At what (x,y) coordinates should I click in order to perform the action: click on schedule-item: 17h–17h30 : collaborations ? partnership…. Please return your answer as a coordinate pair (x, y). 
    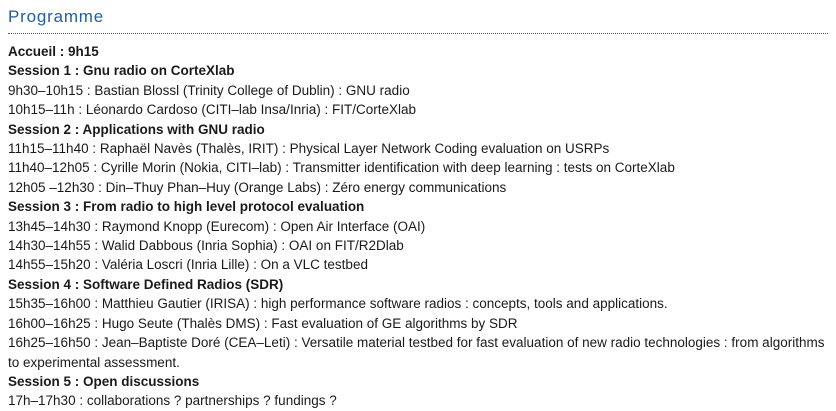
    Looking at the image, I should click on (172, 401).